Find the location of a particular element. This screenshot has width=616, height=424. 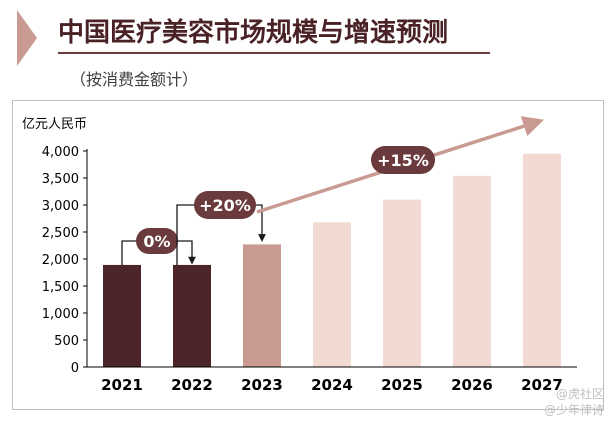

bar-2026 is located at coordinates (472, 271).